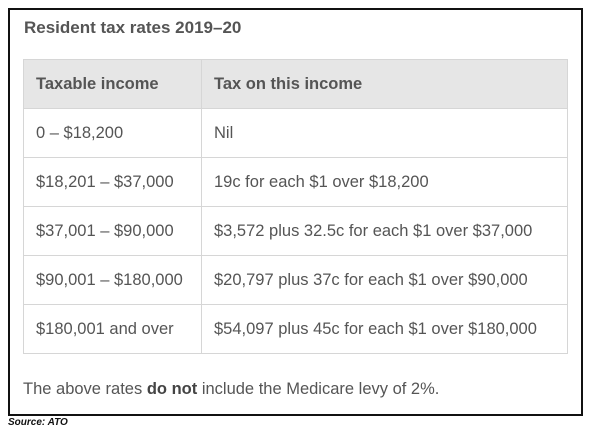 This screenshot has height=438, width=590. Describe the element at coordinates (384, 84) in the screenshot. I see `header-cell: Tax on this income` at that location.